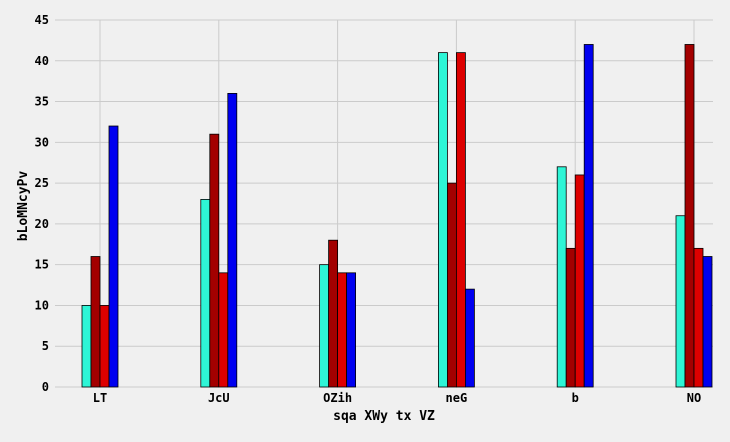 This screenshot has height=442, width=730. What do you see at coordinates (457, 398) in the screenshot?
I see `x-tick-label: neG` at bounding box center [457, 398].